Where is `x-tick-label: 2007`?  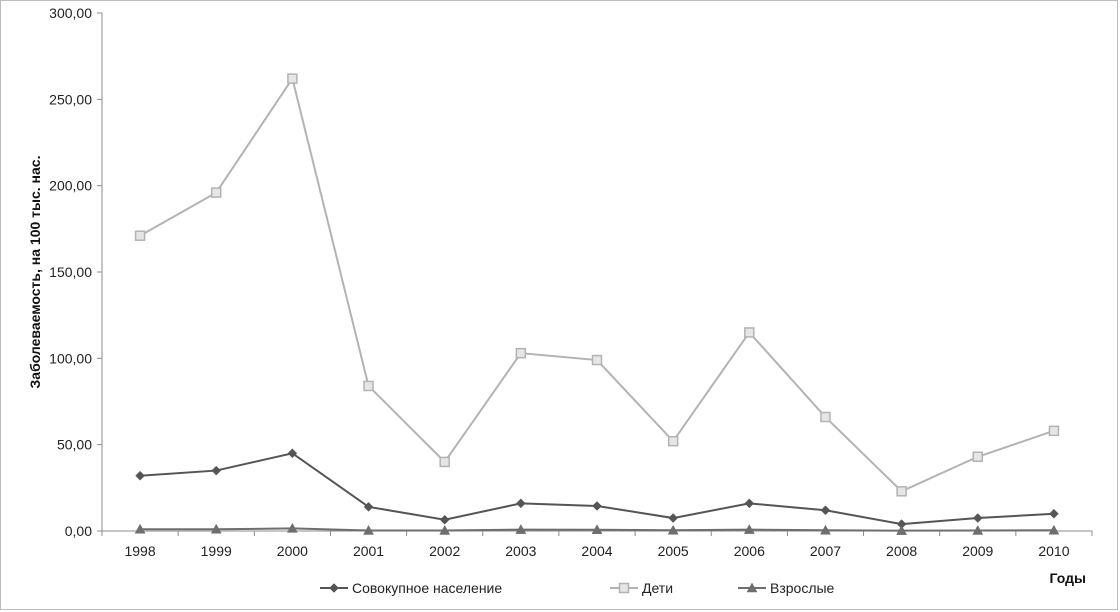
x-tick-label: 2007 is located at coordinates (825, 551).